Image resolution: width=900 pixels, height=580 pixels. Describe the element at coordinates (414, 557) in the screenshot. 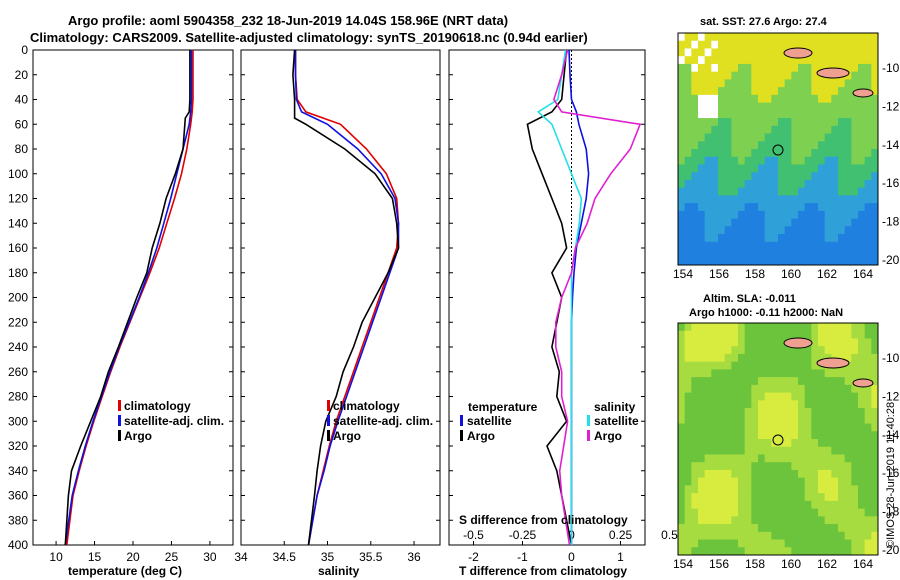

I see `x-tick-label: 36` at that location.